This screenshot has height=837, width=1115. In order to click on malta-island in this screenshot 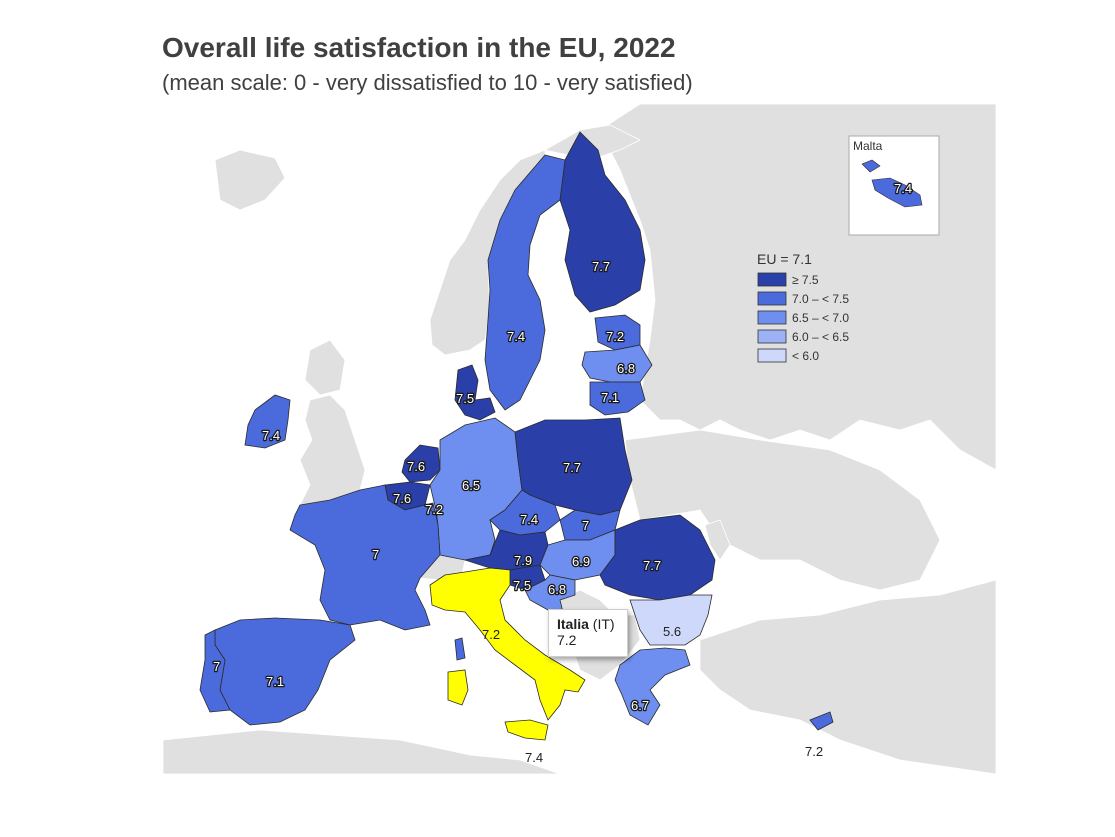, I will do `click(897, 192)`.